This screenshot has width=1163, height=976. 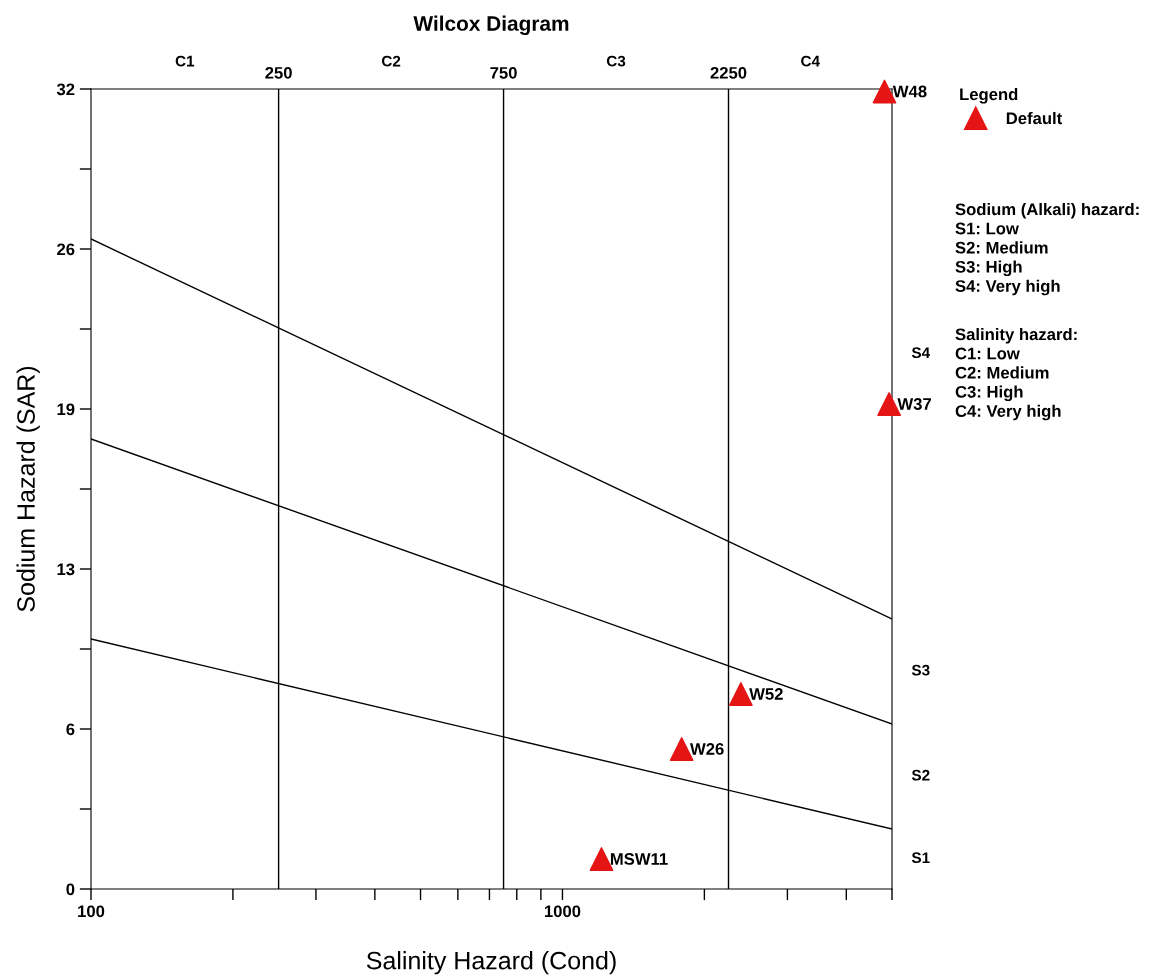 What do you see at coordinates (728, 72) in the screenshot?
I see `ref-line-label: 2250` at bounding box center [728, 72].